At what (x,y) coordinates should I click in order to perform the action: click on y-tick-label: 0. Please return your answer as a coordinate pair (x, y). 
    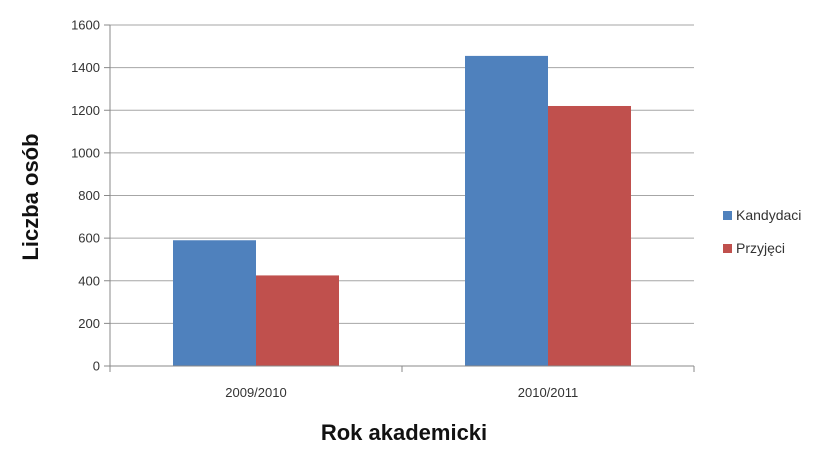
    Looking at the image, I should click on (96, 366).